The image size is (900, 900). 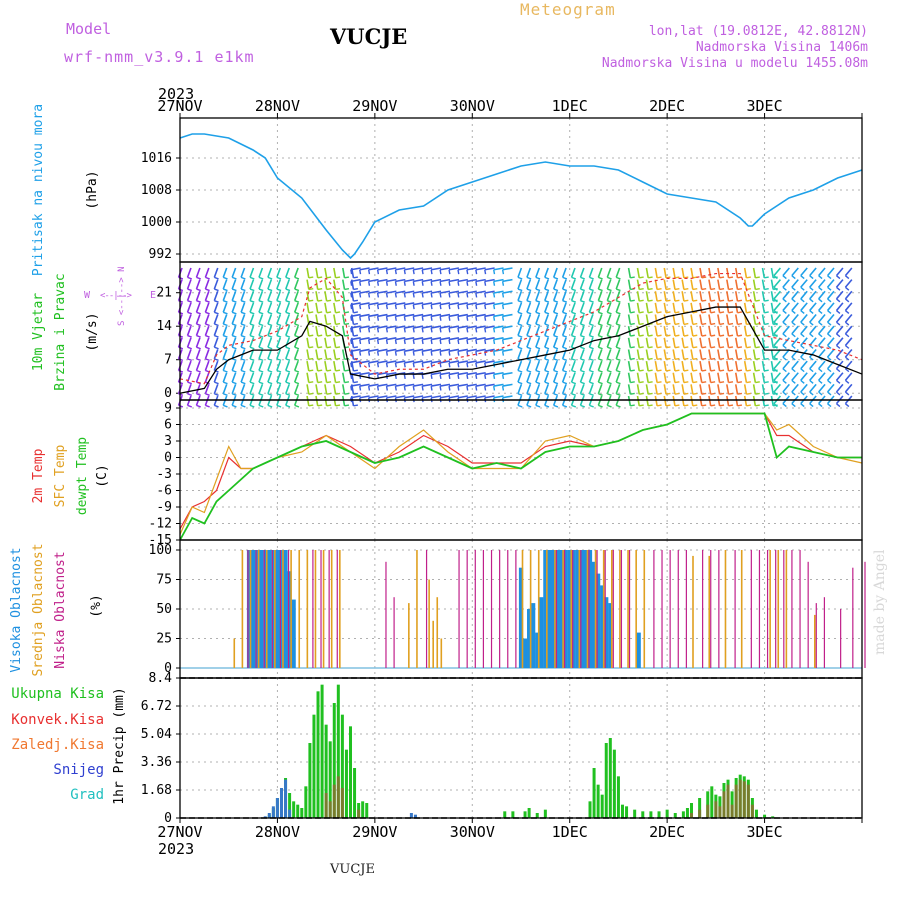 What do you see at coordinates (568, 9) in the screenshot?
I see `meteogram-title: Meteogram` at bounding box center [568, 9].